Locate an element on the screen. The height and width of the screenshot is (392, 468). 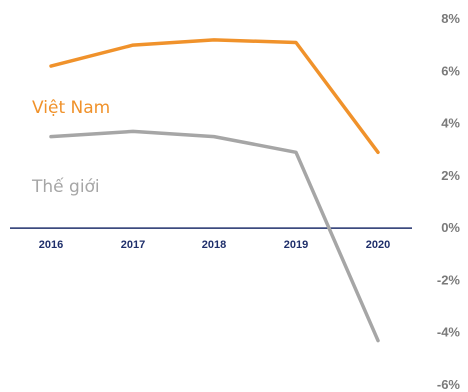
series-label-viet-nam: Việt Nam is located at coordinates (71, 108).